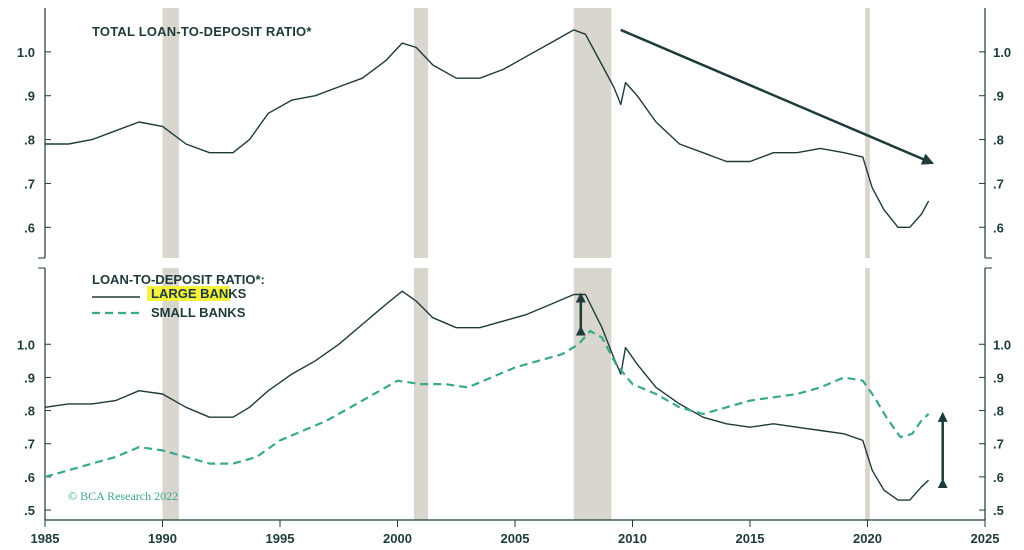 The image size is (1024, 550). Describe the element at coordinates (29, 411) in the screenshot. I see `bottom-ytick-label-left: .8` at that location.